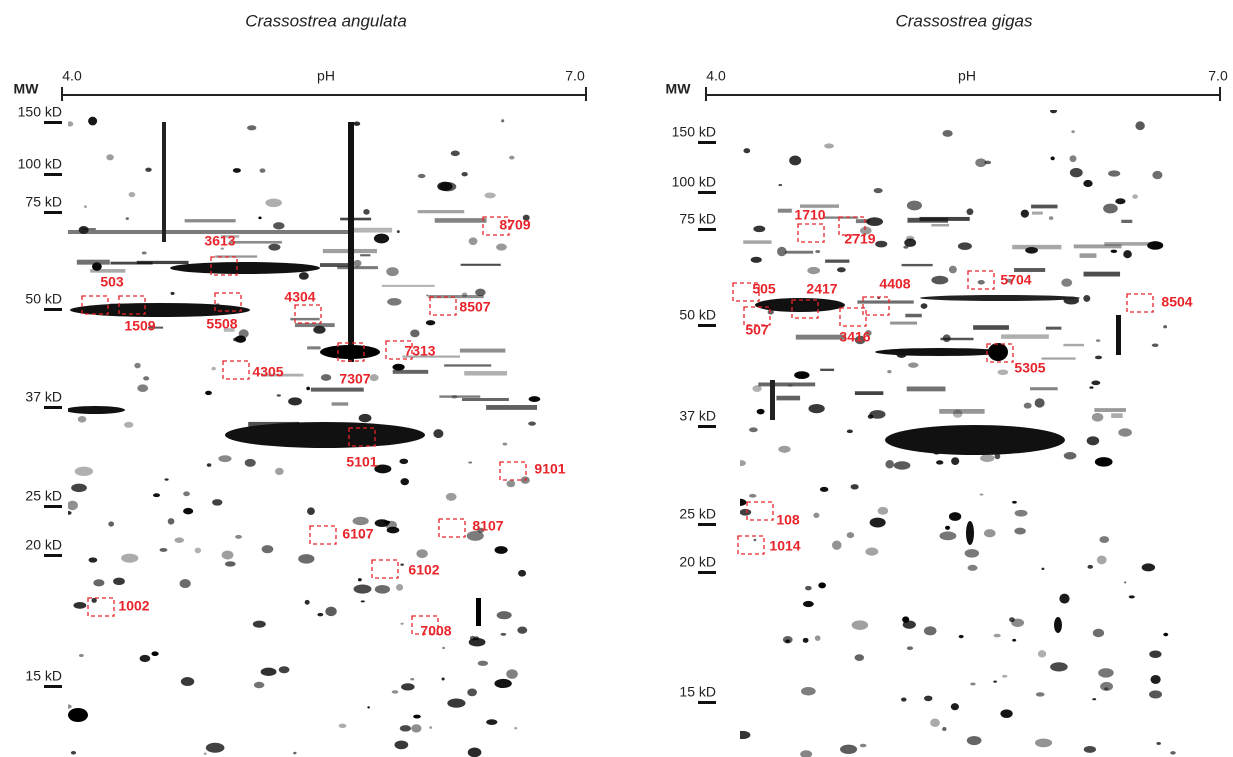  I want to click on ph-label: pH, so click(326, 76).